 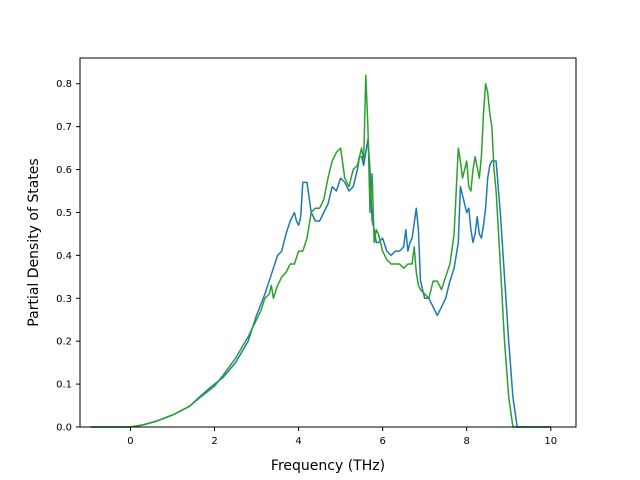 I want to click on x-tick-label: 0, so click(x=130, y=441).